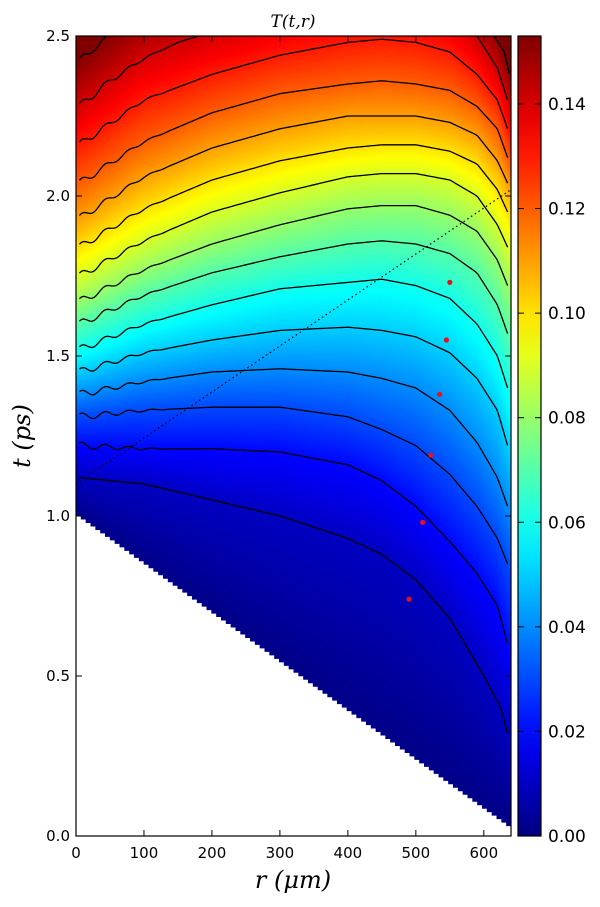 The height and width of the screenshot is (907, 600). What do you see at coordinates (293, 22) in the screenshot?
I see `chart-title: T(t,r)` at bounding box center [293, 22].